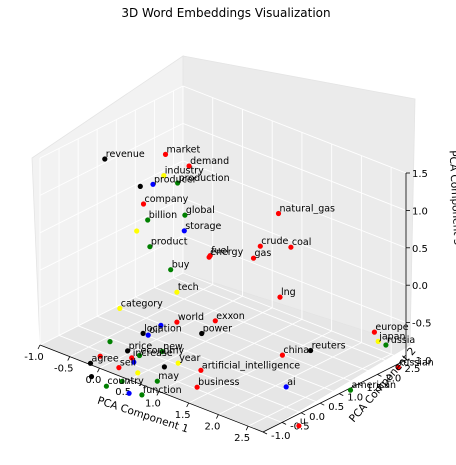 This screenshot has height=465, width=456. Describe the element at coordinates (217, 329) in the screenshot. I see `point-label: power` at that location.